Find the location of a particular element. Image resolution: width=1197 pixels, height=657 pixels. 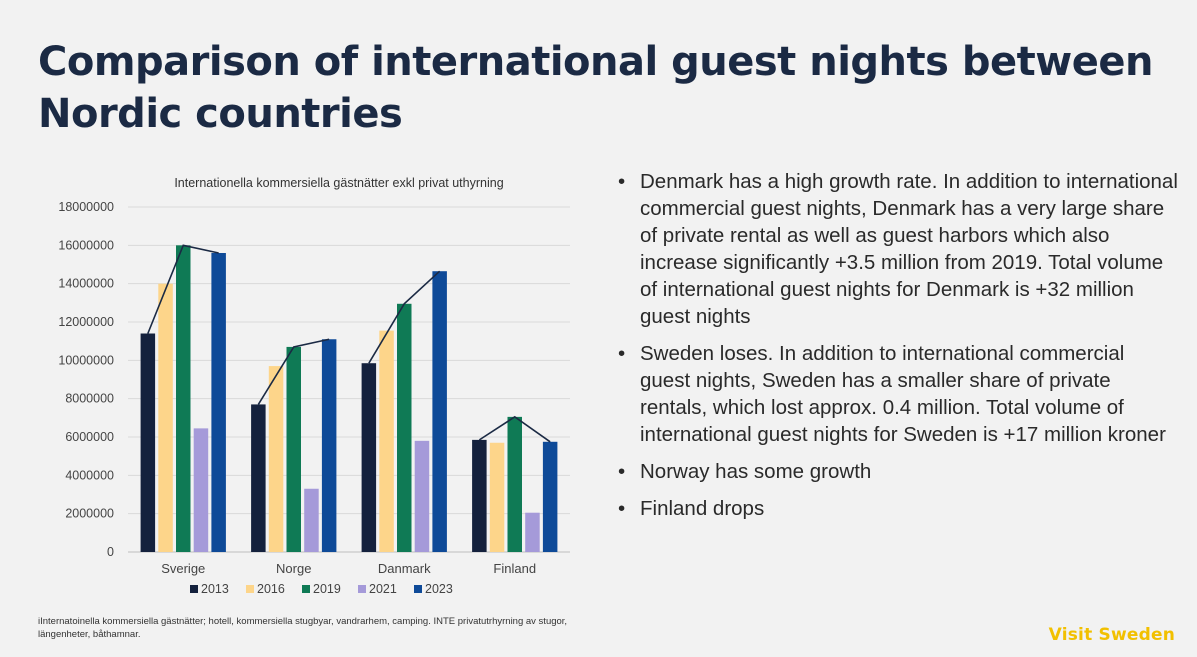

y-tick-label: 14000000 is located at coordinates (86, 284).